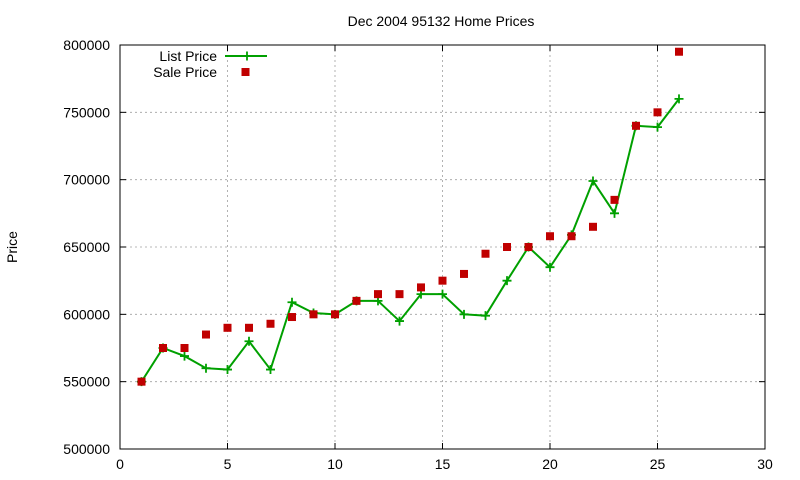  Describe the element at coordinates (86, 449) in the screenshot. I see `y-tick-label: 500000` at that location.